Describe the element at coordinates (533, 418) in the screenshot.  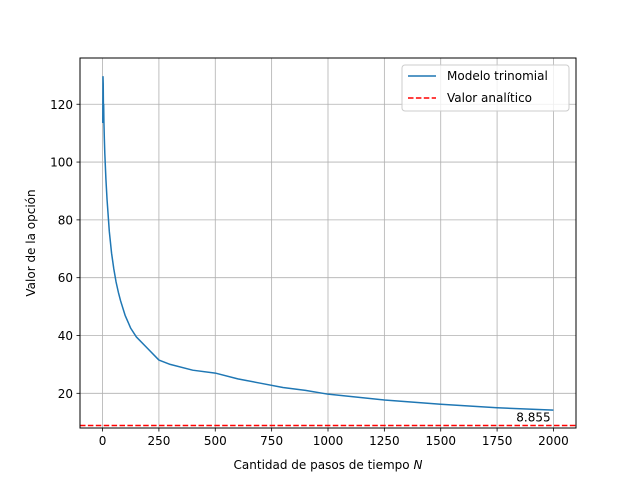
I see `analytic-value-annotation: 8.855` at that location.